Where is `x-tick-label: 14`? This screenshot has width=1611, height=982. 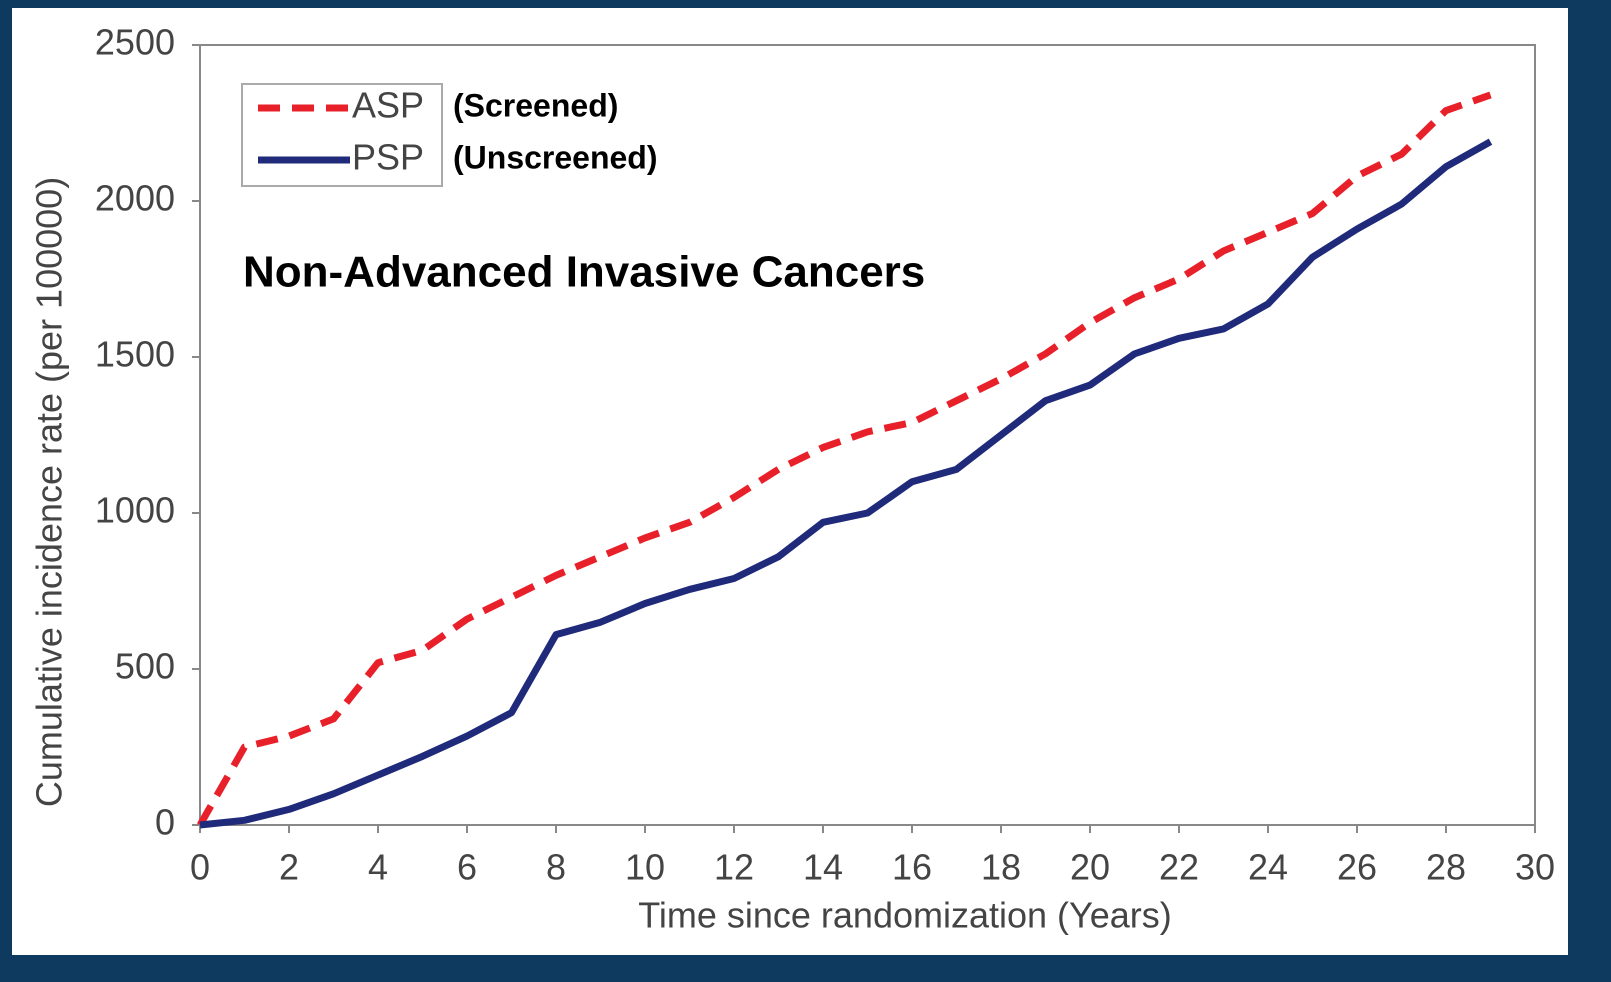
x-tick-label: 14 is located at coordinates (823, 867).